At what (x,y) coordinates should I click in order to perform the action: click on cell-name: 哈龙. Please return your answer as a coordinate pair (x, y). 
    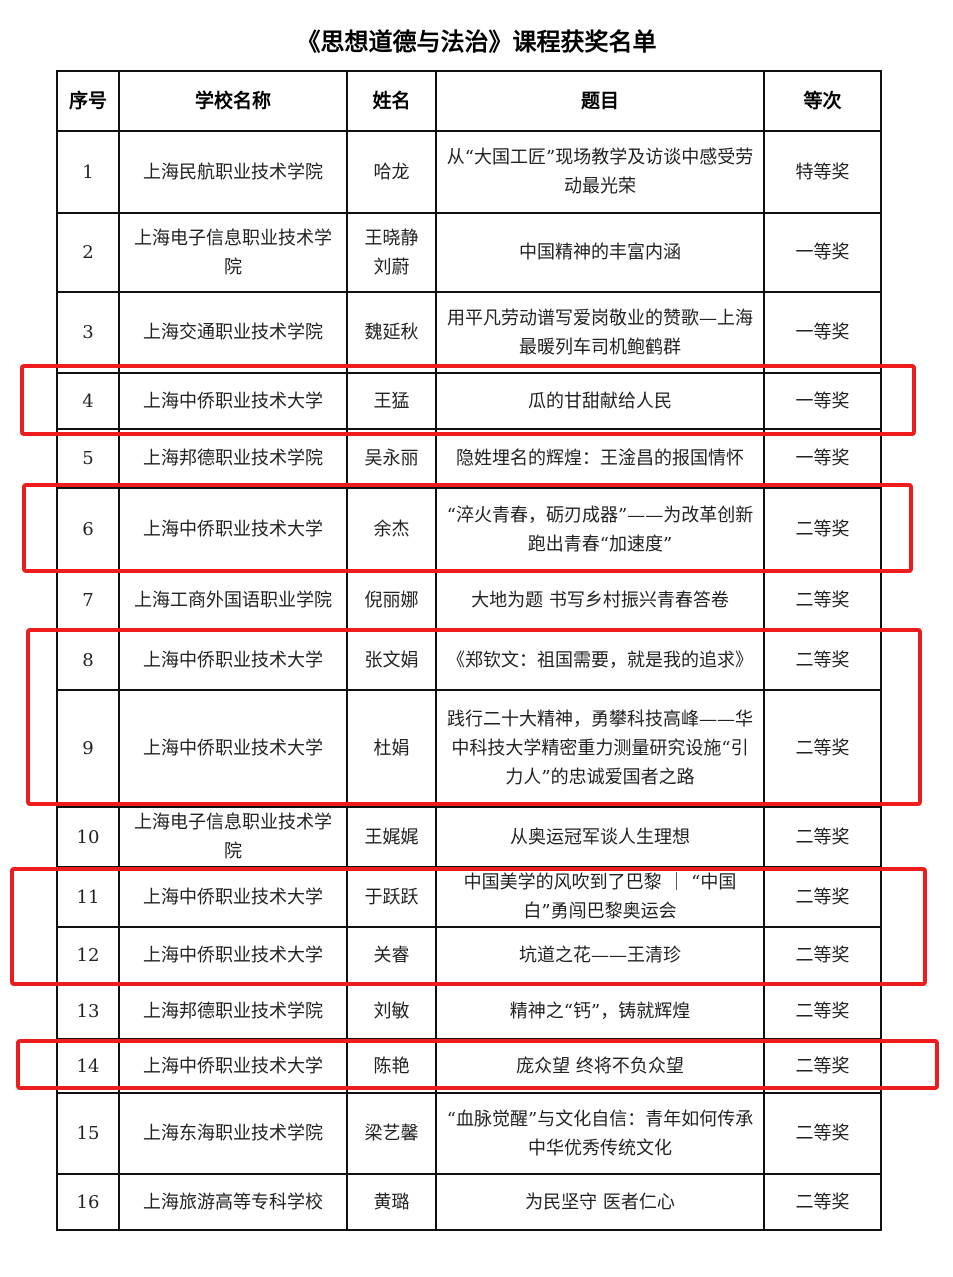
    Looking at the image, I should click on (391, 172).